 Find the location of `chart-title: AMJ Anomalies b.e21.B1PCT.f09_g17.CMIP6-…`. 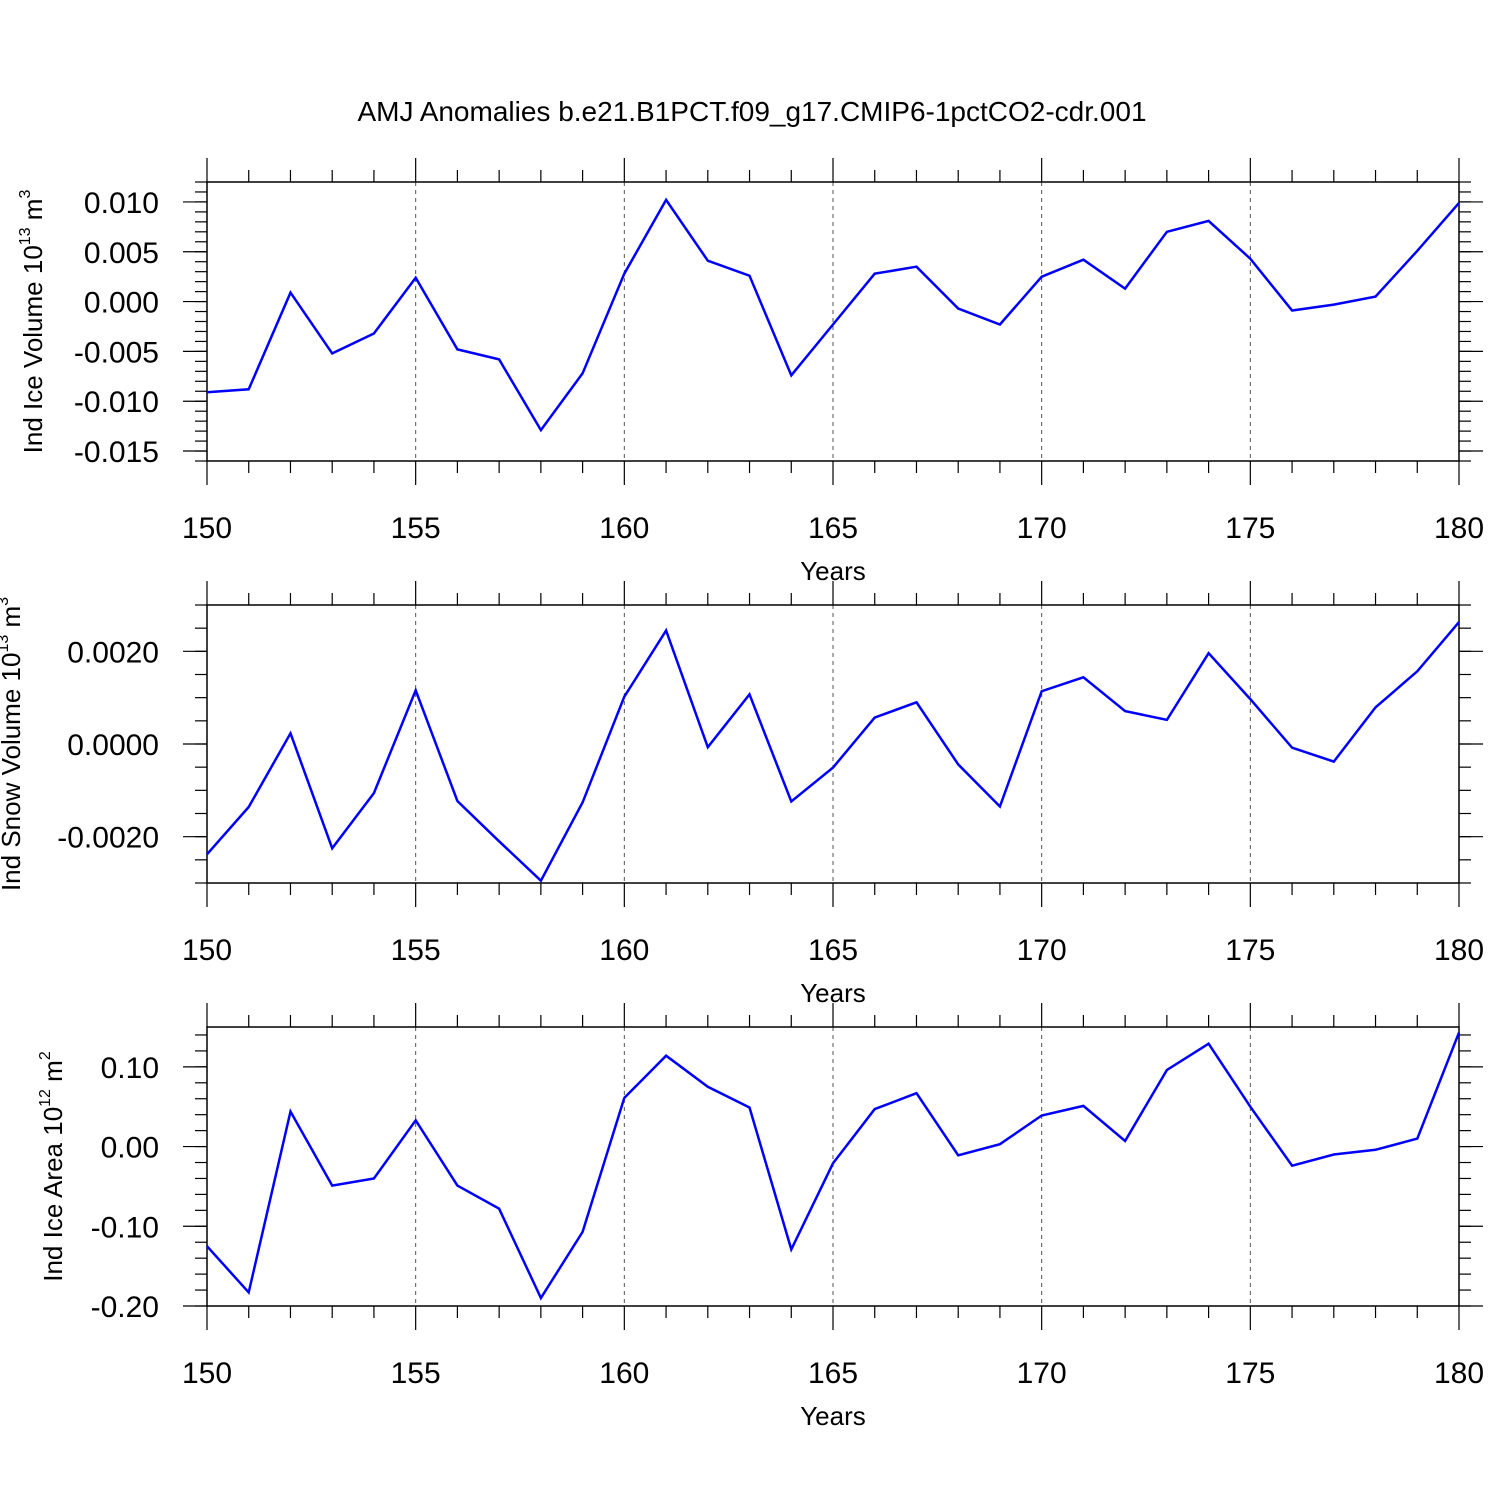

chart-title: AMJ Anomalies b.e21.B1PCT.f09_g17.CMIP6-… is located at coordinates (751, 111).